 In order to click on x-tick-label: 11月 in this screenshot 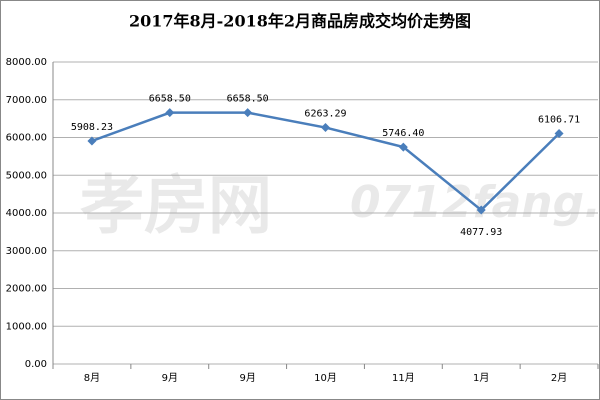, I will do `click(403, 378)`.